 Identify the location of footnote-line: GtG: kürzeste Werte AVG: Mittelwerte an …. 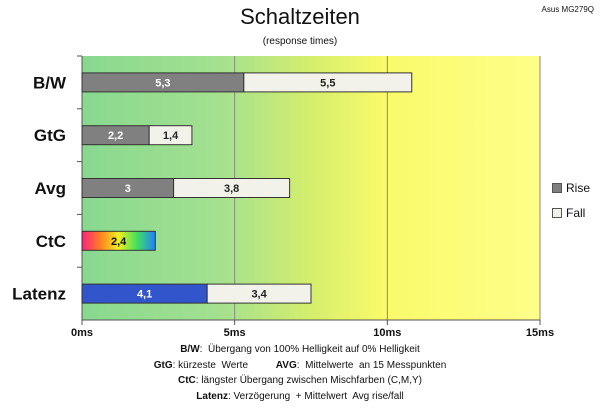
(300, 366).